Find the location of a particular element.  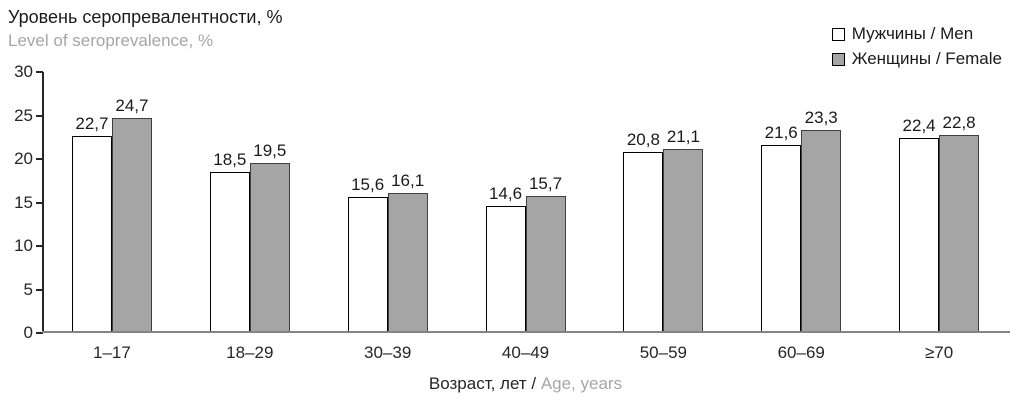

legend: Мужчины / Men Женщины / Female is located at coordinates (916, 46).